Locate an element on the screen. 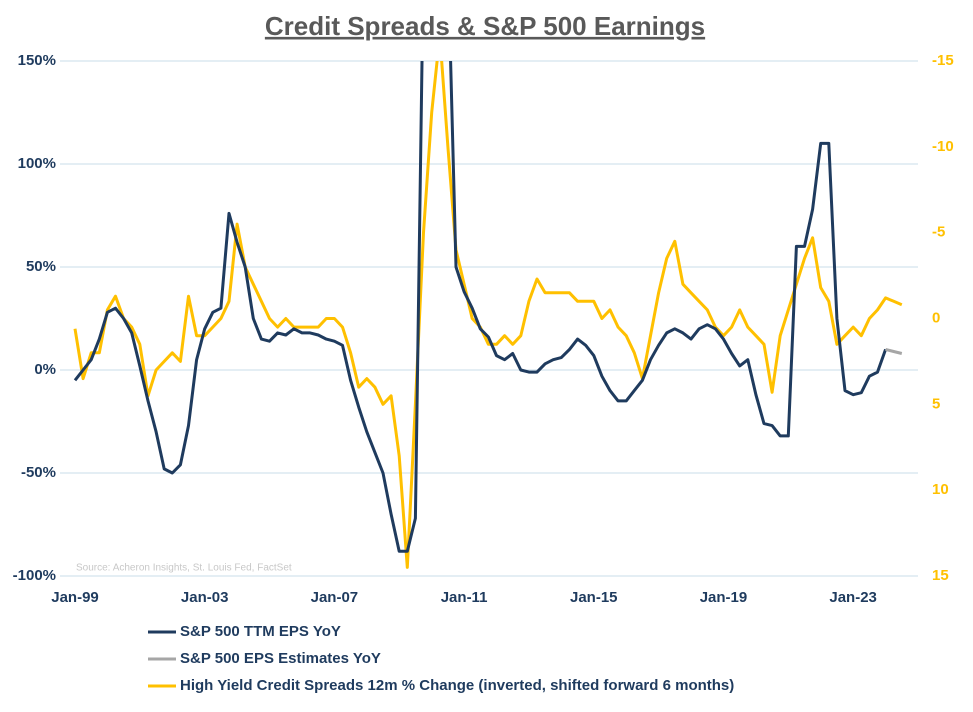 The image size is (973, 712). x-tick-label: Jan-07 is located at coordinates (335, 597).